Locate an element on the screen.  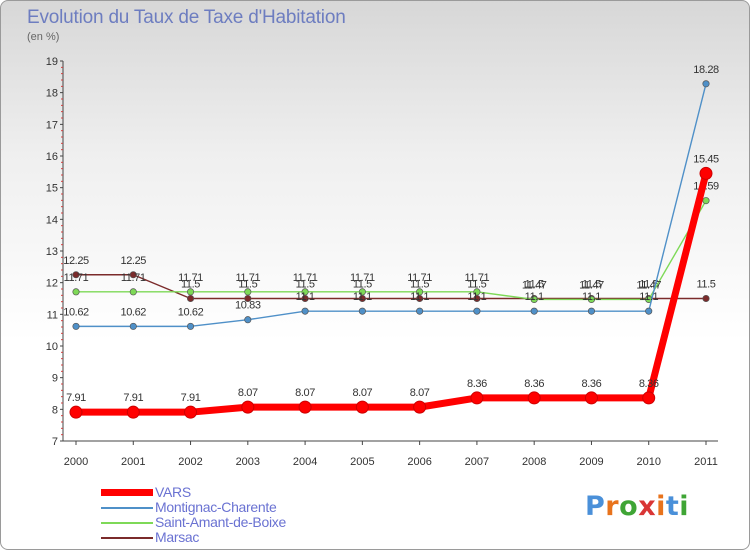
y-tick-label: 10 is located at coordinates (52, 347).